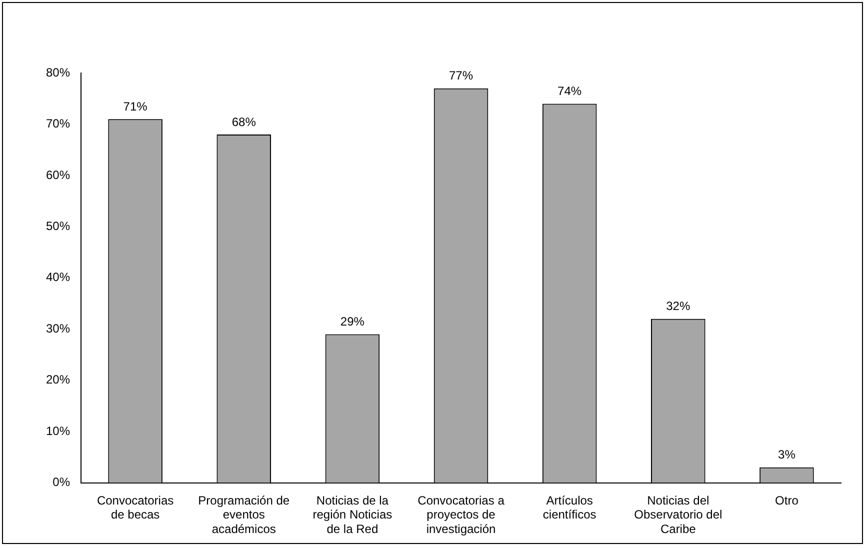  I want to click on y-tick-label: 20%, so click(58, 379).